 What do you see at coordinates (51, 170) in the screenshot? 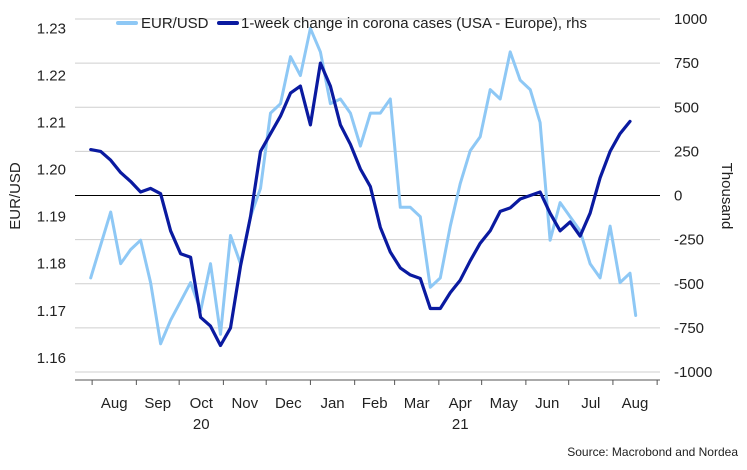
I see `y-left-tick-label: 1.20` at bounding box center [51, 170].